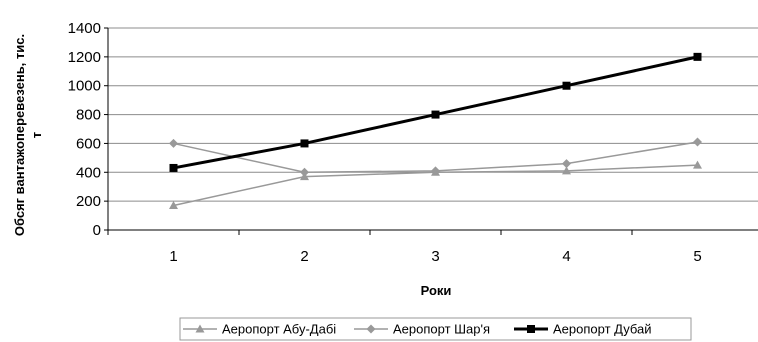  Describe the element at coordinates (19, 135) in the screenshot. I see `y-axis-title-line-1: Обсяг вантажоперевезень, тис.` at that location.